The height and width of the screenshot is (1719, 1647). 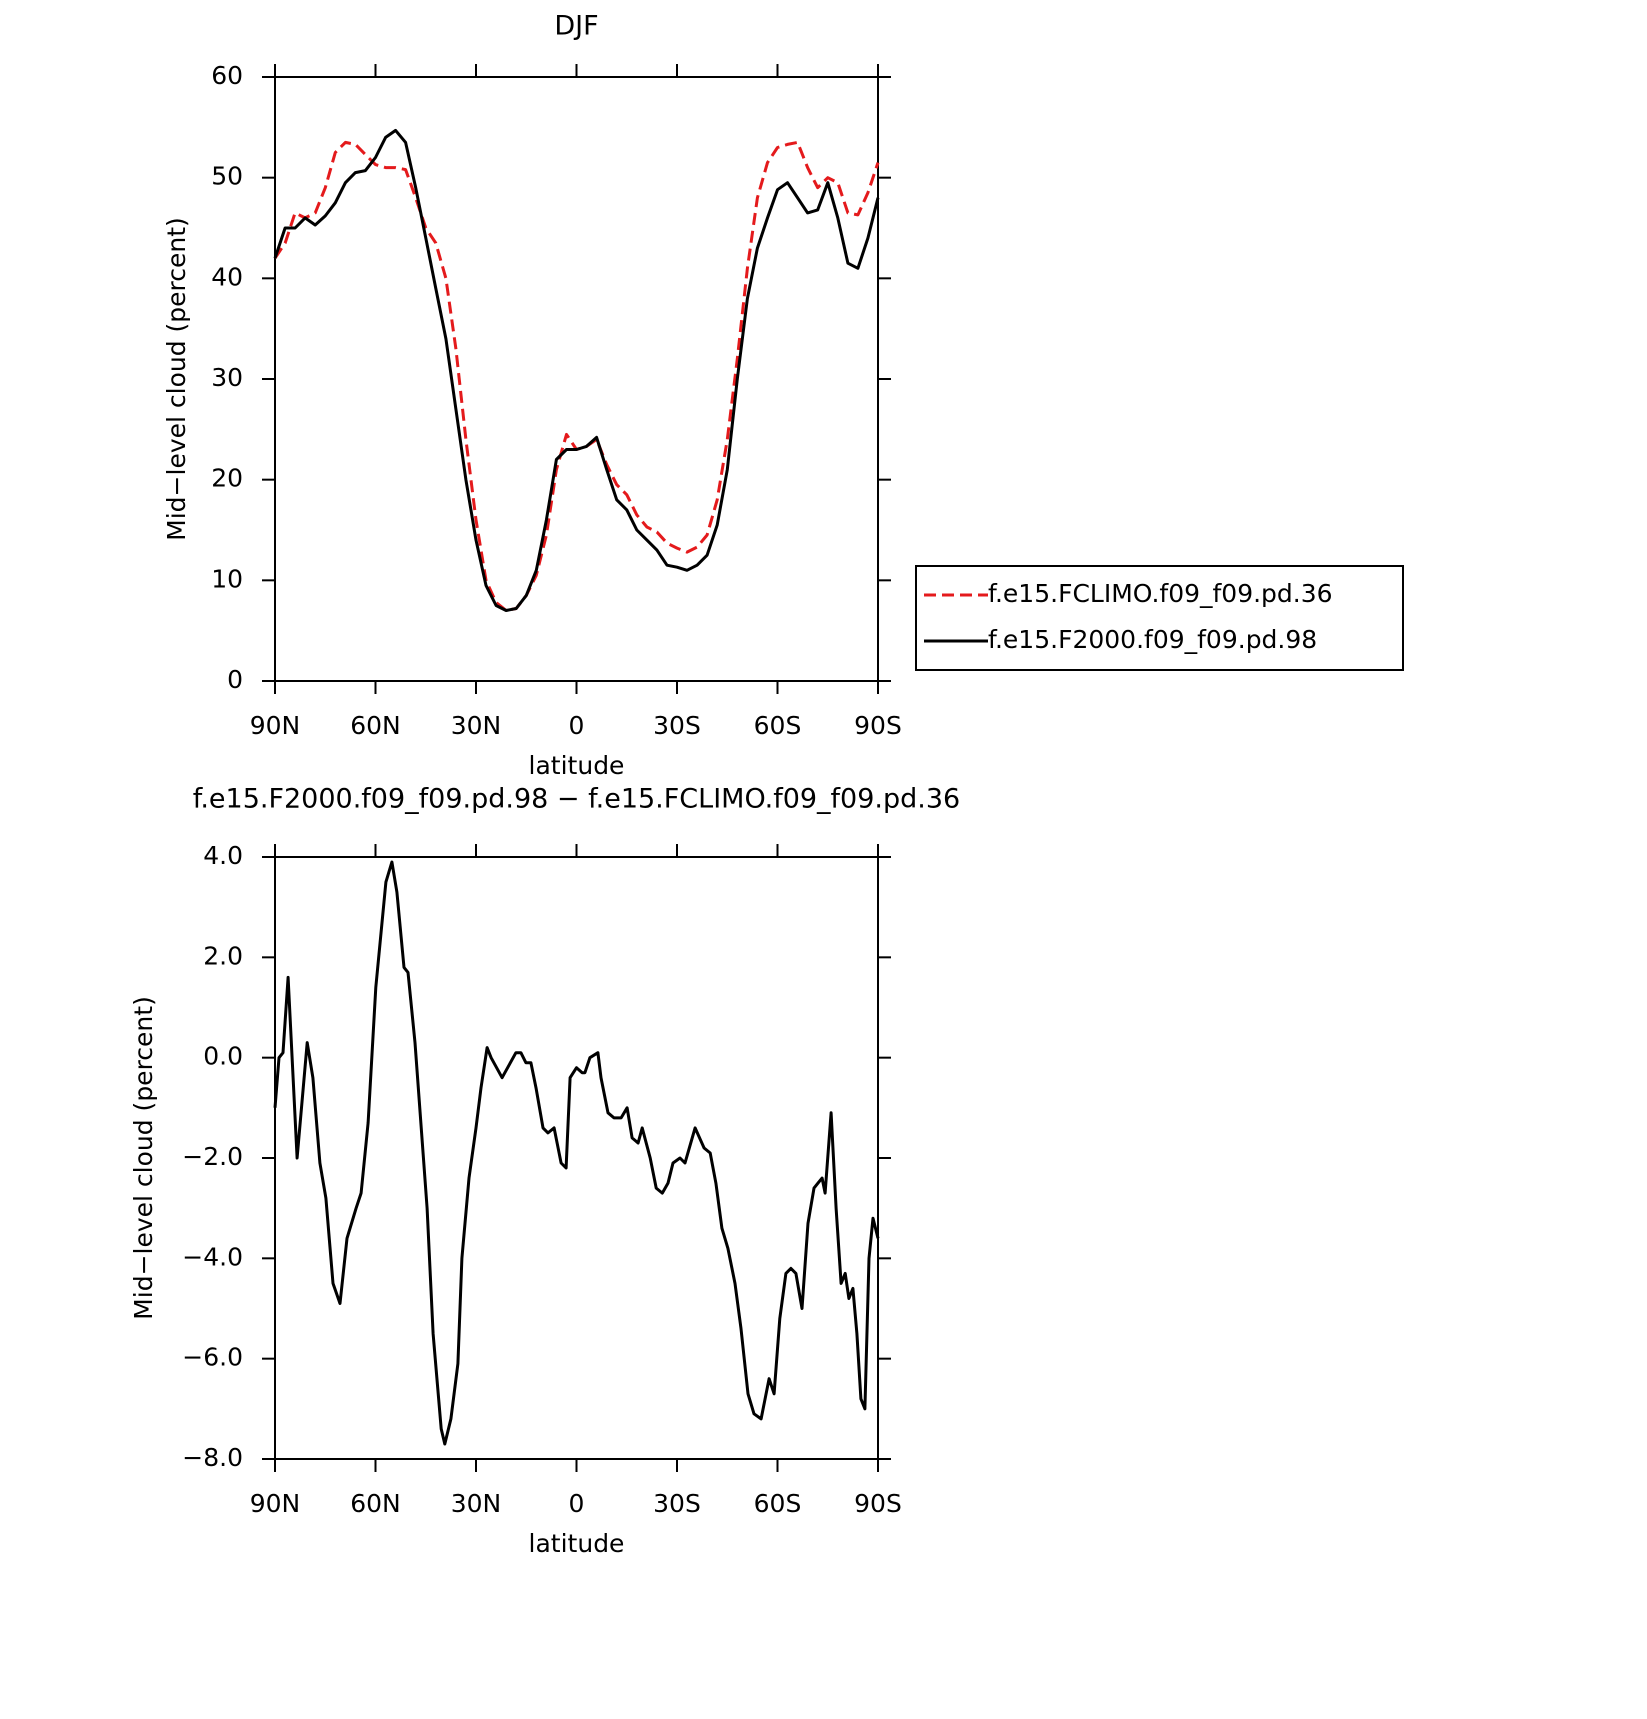 What do you see at coordinates (212, 1357) in the screenshot?
I see `y-tick-label: −6.0` at bounding box center [212, 1357].